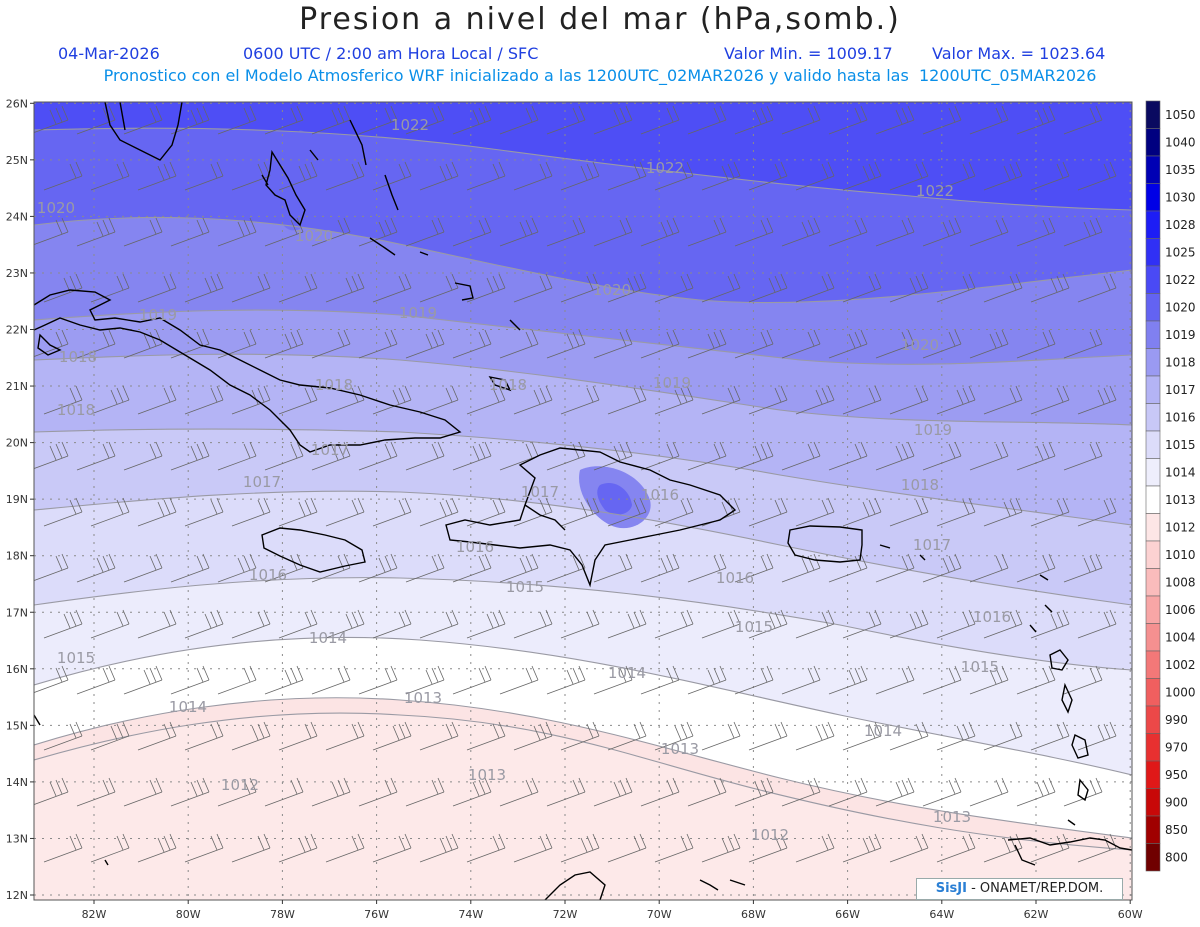 The height and width of the screenshot is (927, 1200). What do you see at coordinates (17, 273) in the screenshot?
I see `lat-label: 23N` at bounding box center [17, 273].